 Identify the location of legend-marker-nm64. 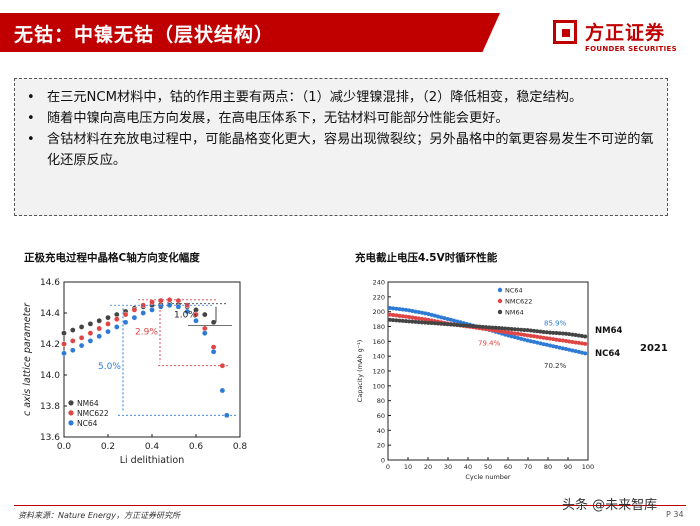
(500, 312).